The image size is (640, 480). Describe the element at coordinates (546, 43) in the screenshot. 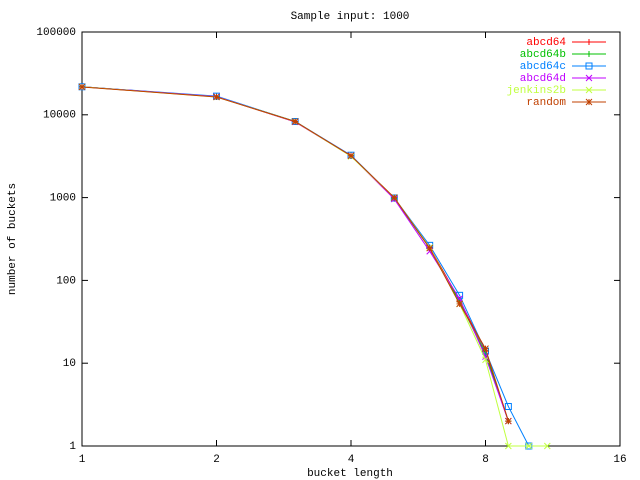

I see `legend-label: abcd64` at that location.